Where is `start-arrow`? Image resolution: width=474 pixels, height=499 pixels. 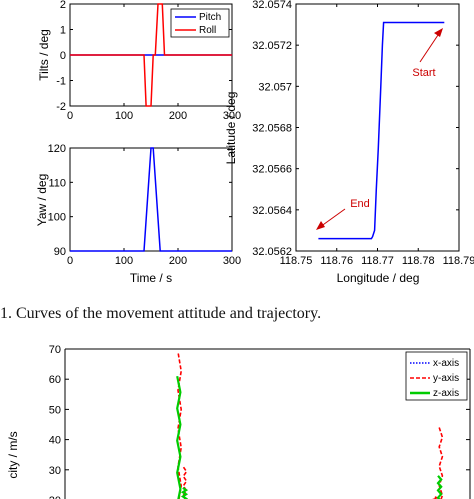
start-arrow is located at coordinates (430, 47).